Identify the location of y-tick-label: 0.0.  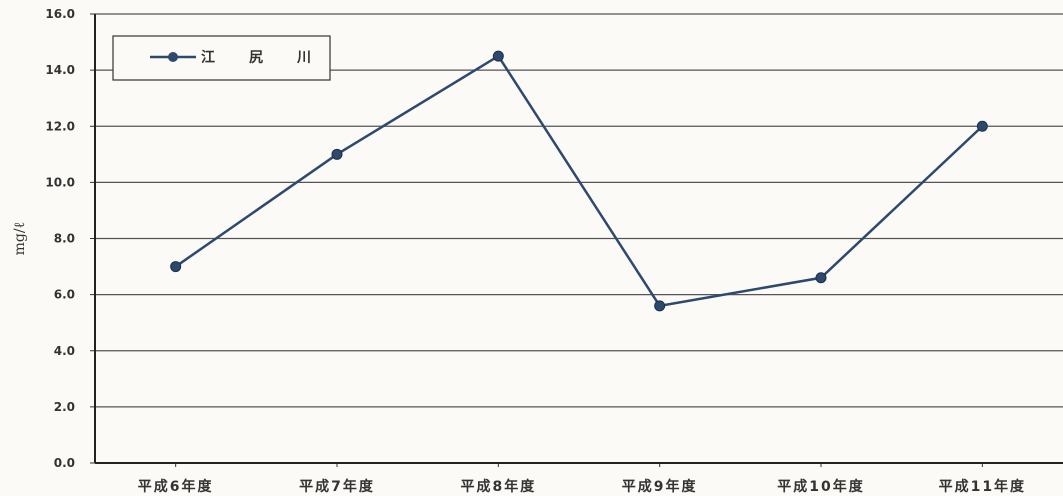
(64, 463).